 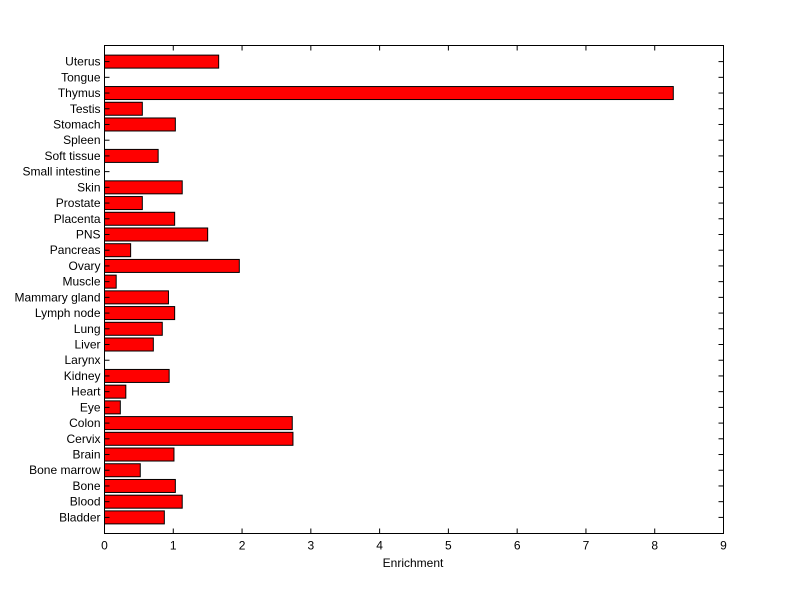 I want to click on y-tick-label: Blood, so click(x=85, y=502).